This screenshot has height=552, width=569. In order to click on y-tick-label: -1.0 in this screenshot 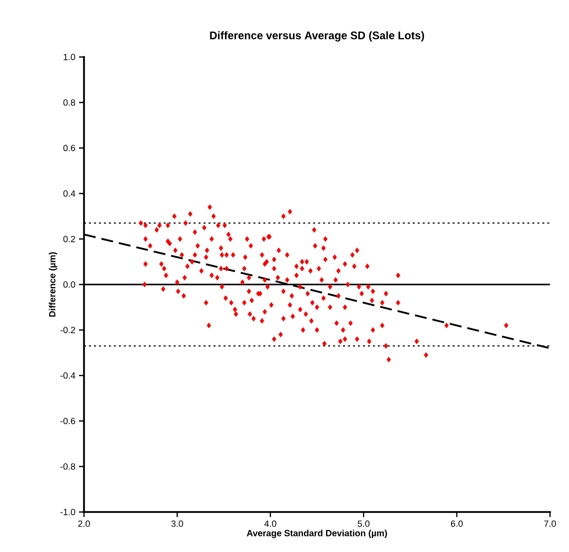, I will do `click(68, 512)`.